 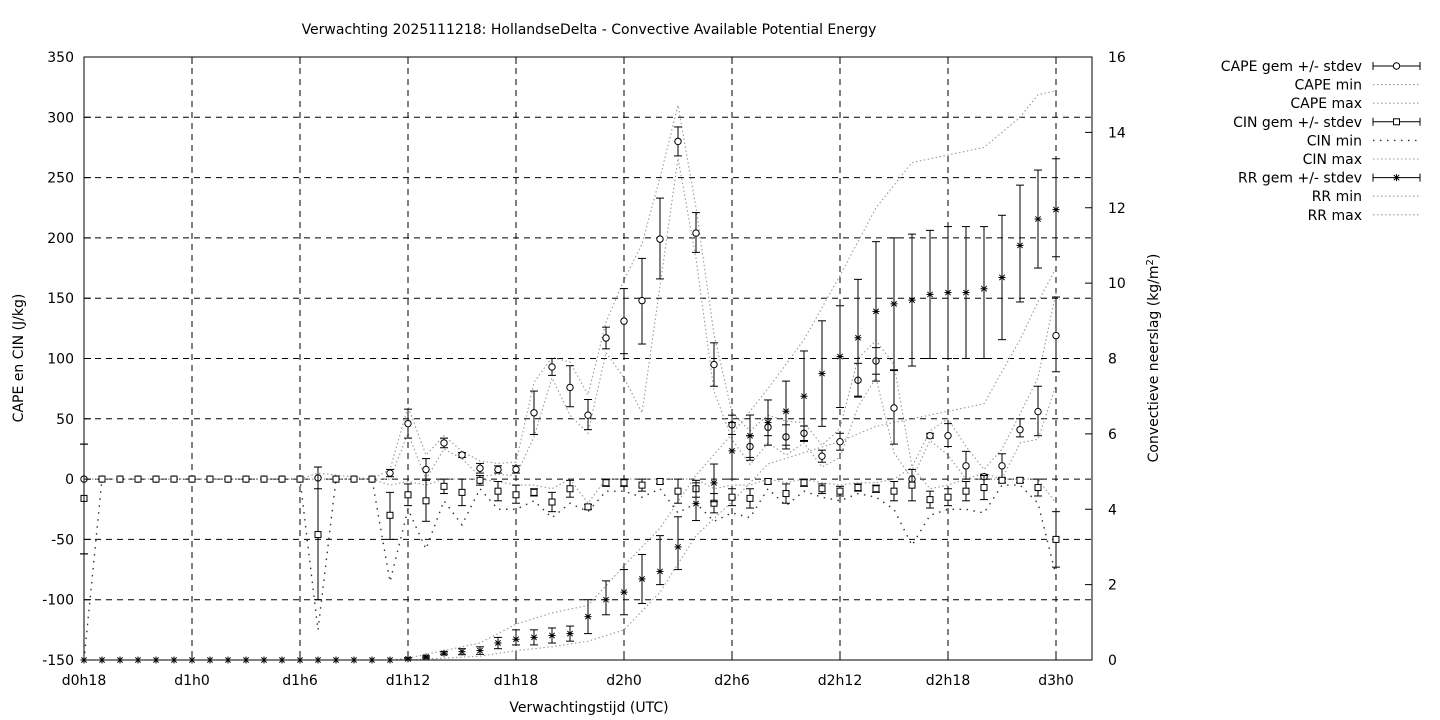 I want to click on legend-entry: RR max, so click(x=1364, y=216).